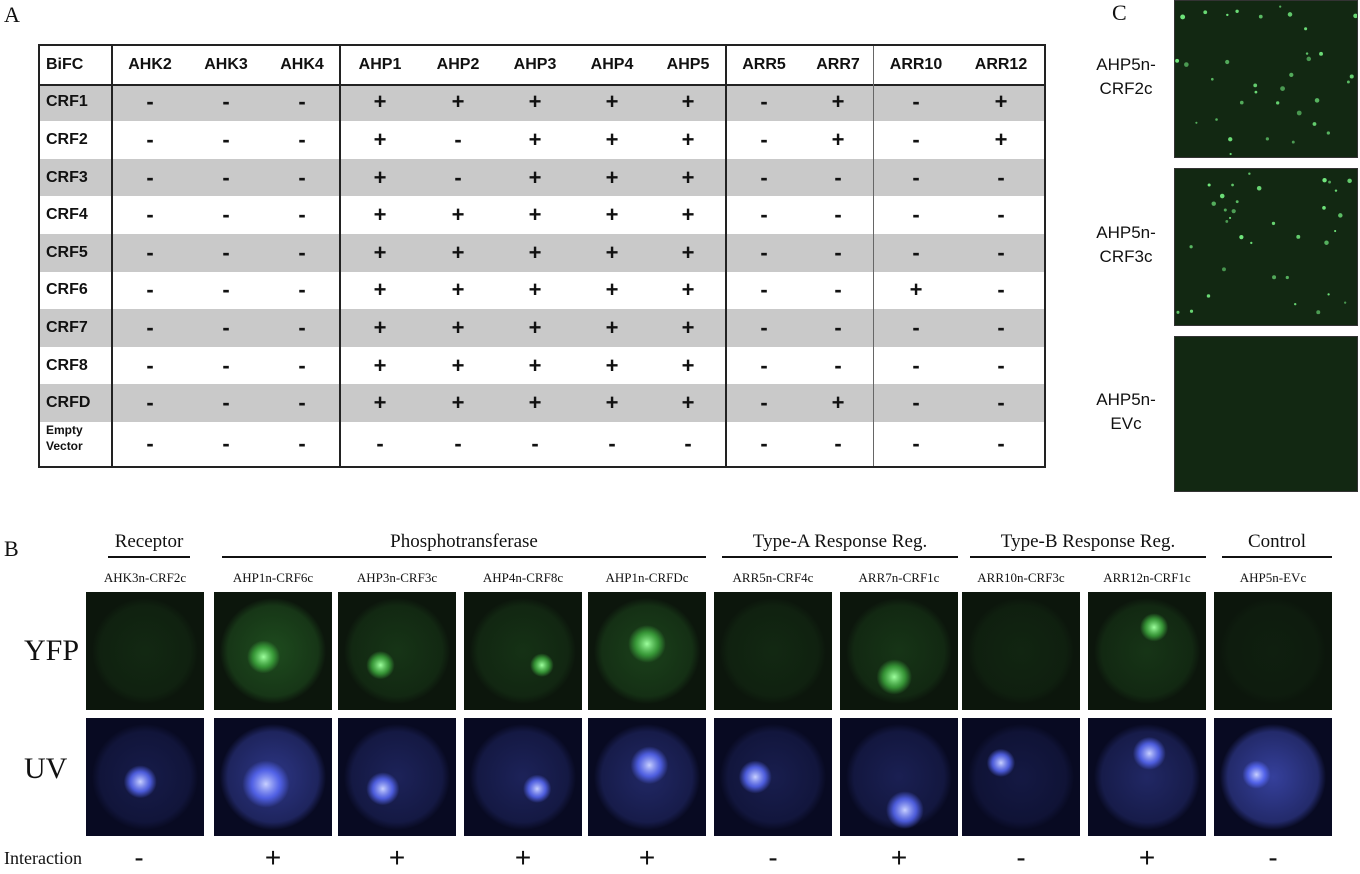 This screenshot has height=874, width=1360. Describe the element at coordinates (380, 64) in the screenshot. I see `column-header: AHP1` at that location.